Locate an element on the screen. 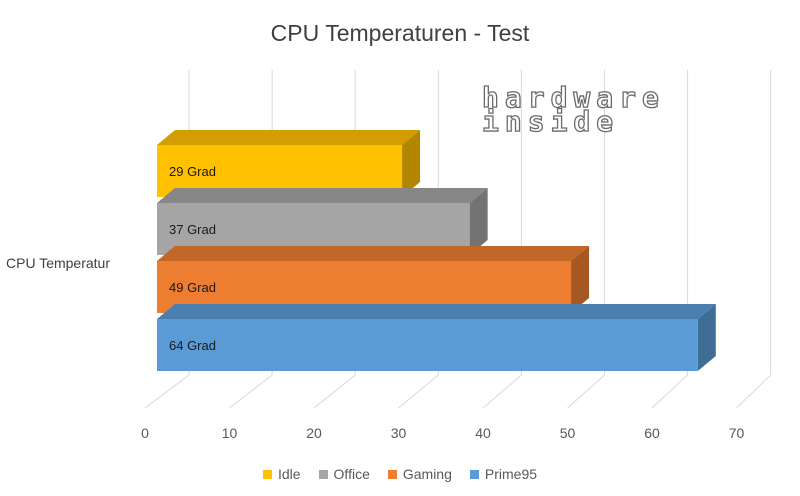 The width and height of the screenshot is (800, 496). legend-label: Idle is located at coordinates (289, 474).